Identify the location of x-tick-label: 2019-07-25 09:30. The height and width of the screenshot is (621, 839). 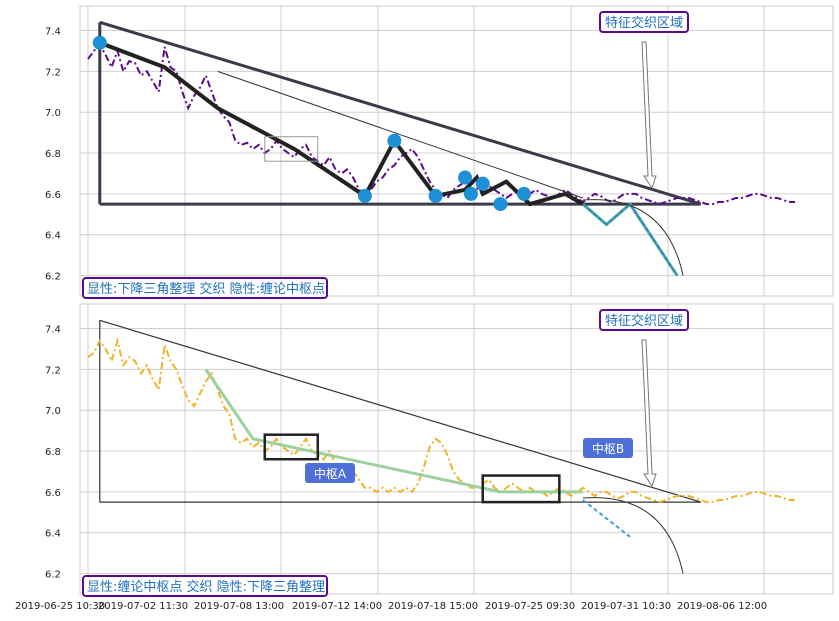
(530, 606).